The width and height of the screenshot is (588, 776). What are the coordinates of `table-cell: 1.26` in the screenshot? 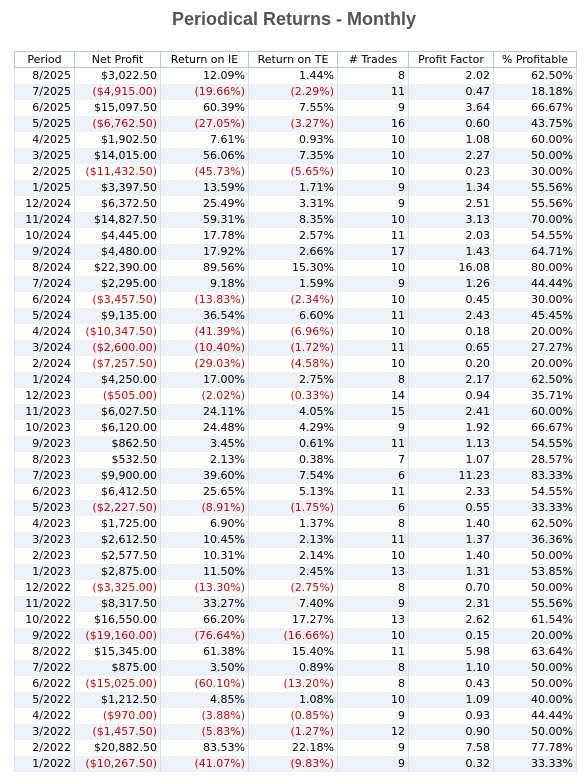 It's located at (451, 284).